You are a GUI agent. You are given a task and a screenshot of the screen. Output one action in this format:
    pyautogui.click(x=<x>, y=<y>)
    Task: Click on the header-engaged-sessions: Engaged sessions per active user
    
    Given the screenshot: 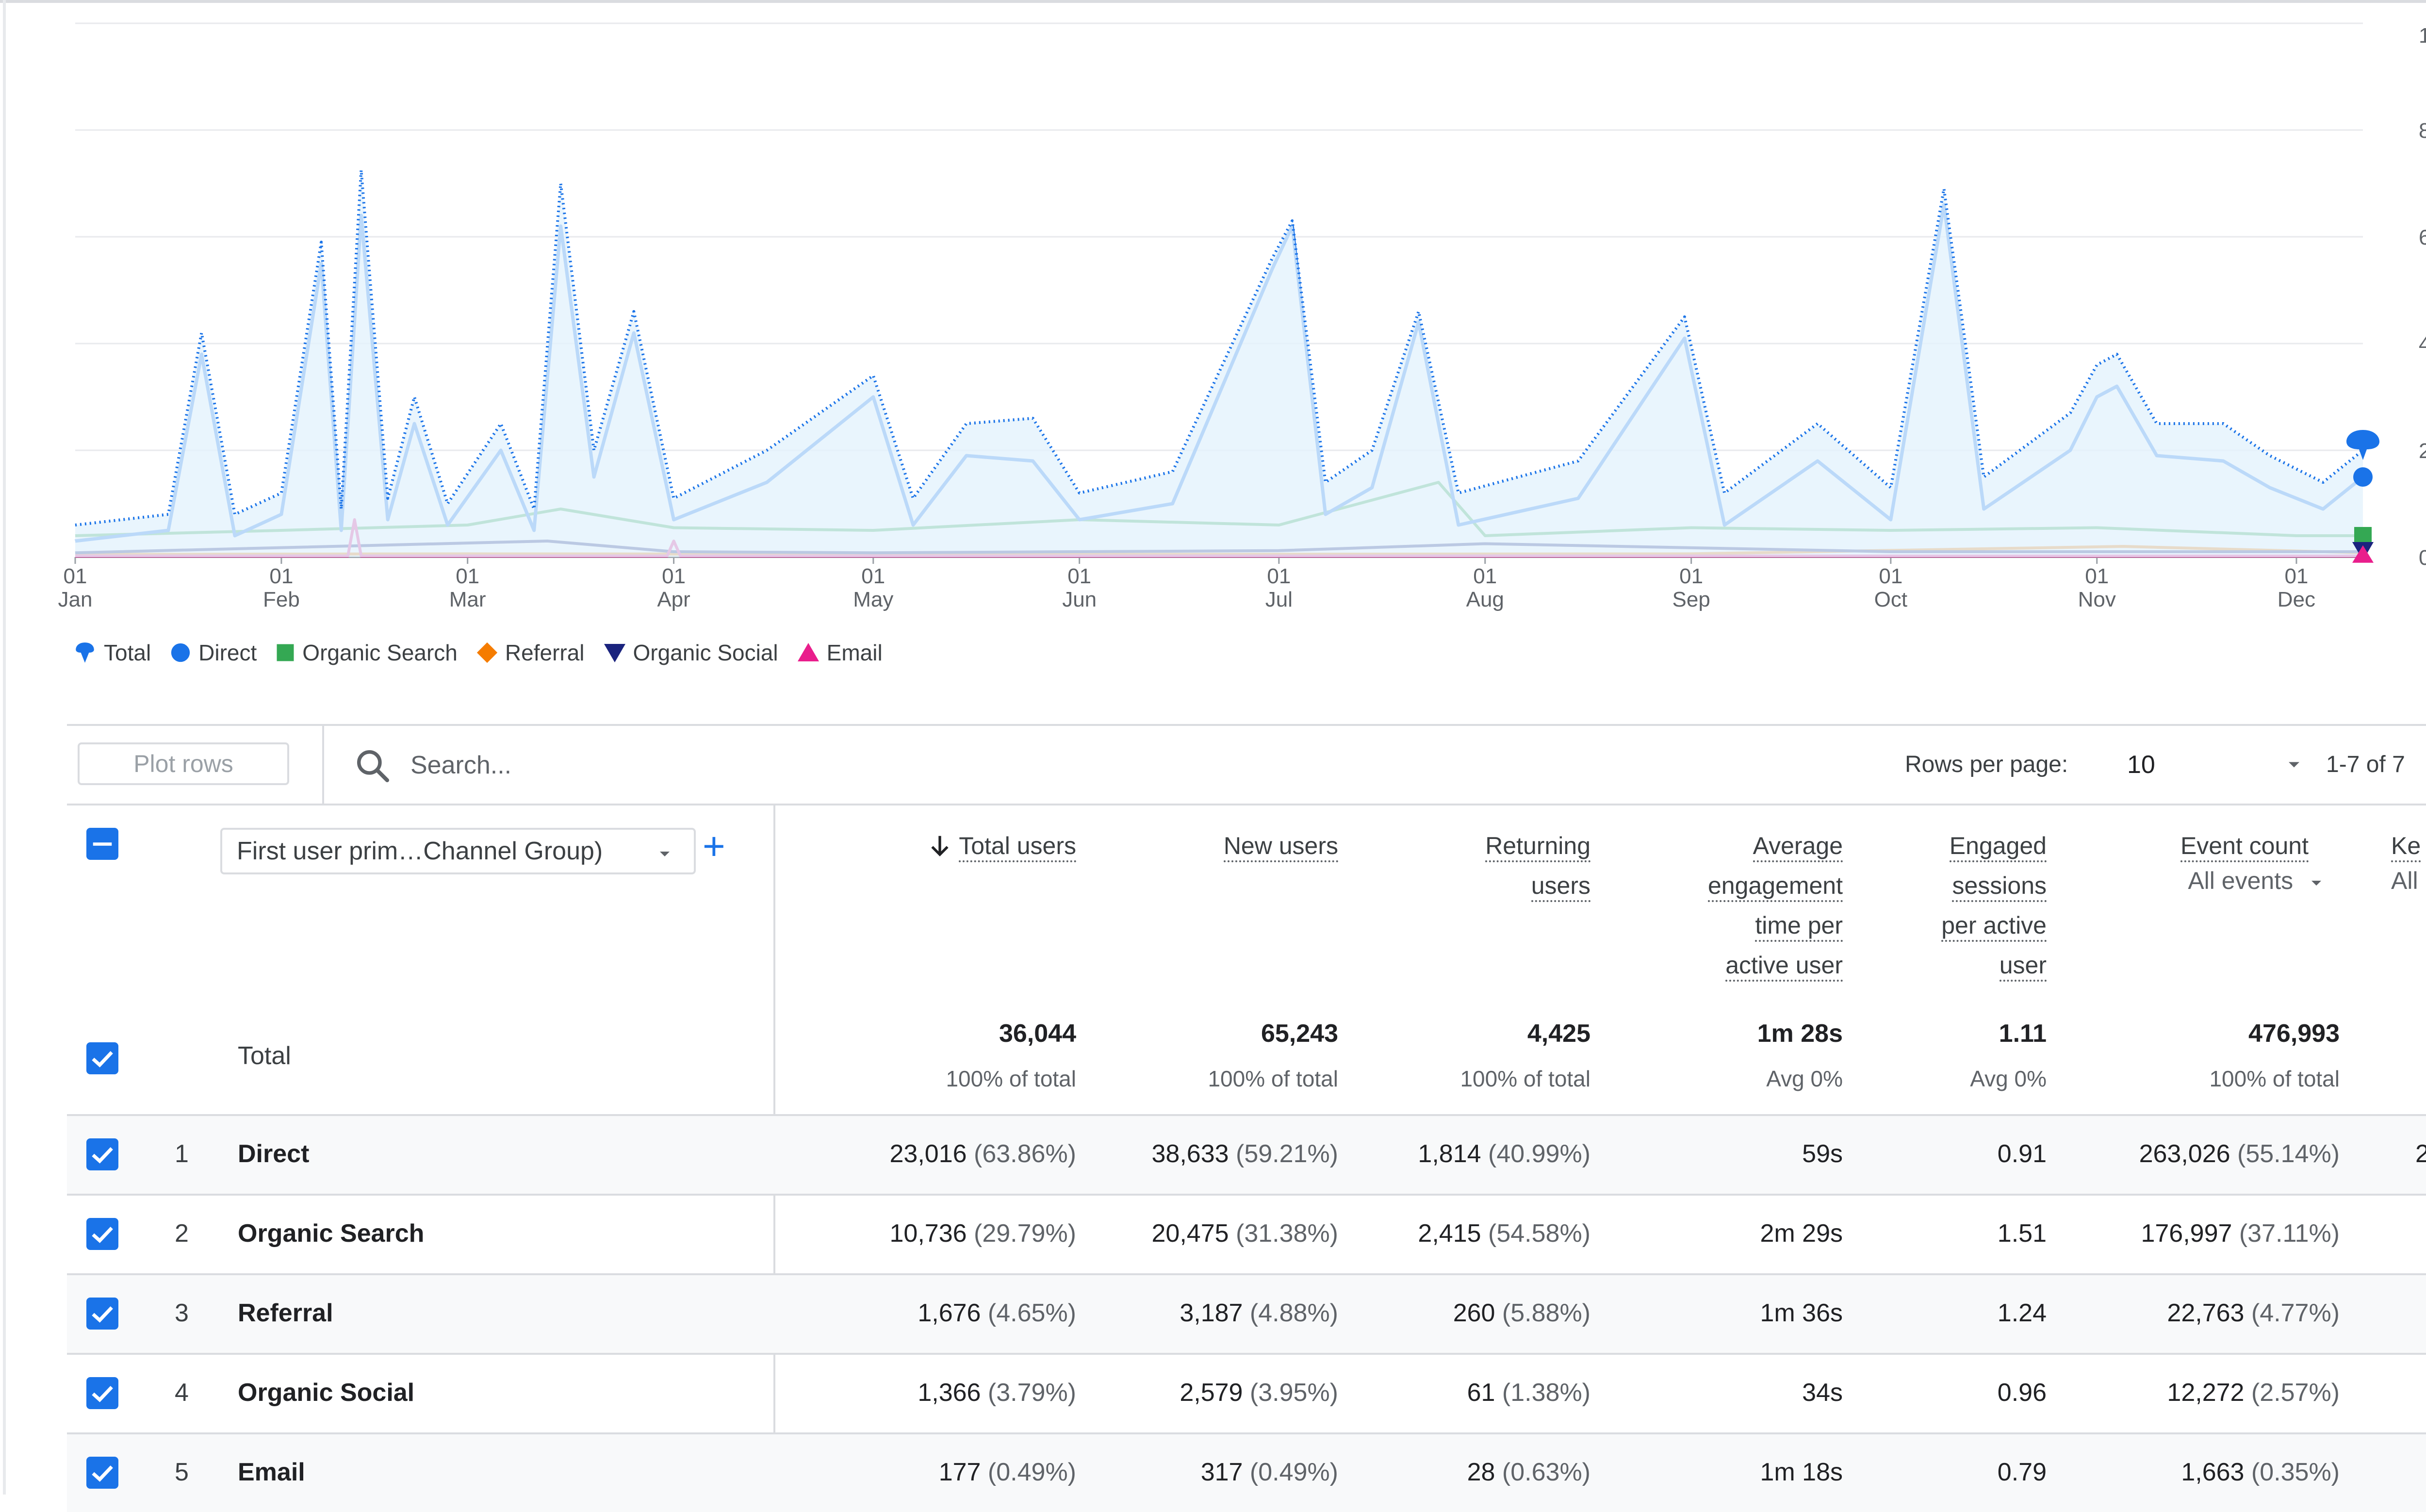 What is the action you would take?
    pyautogui.click(x=1959, y=905)
    